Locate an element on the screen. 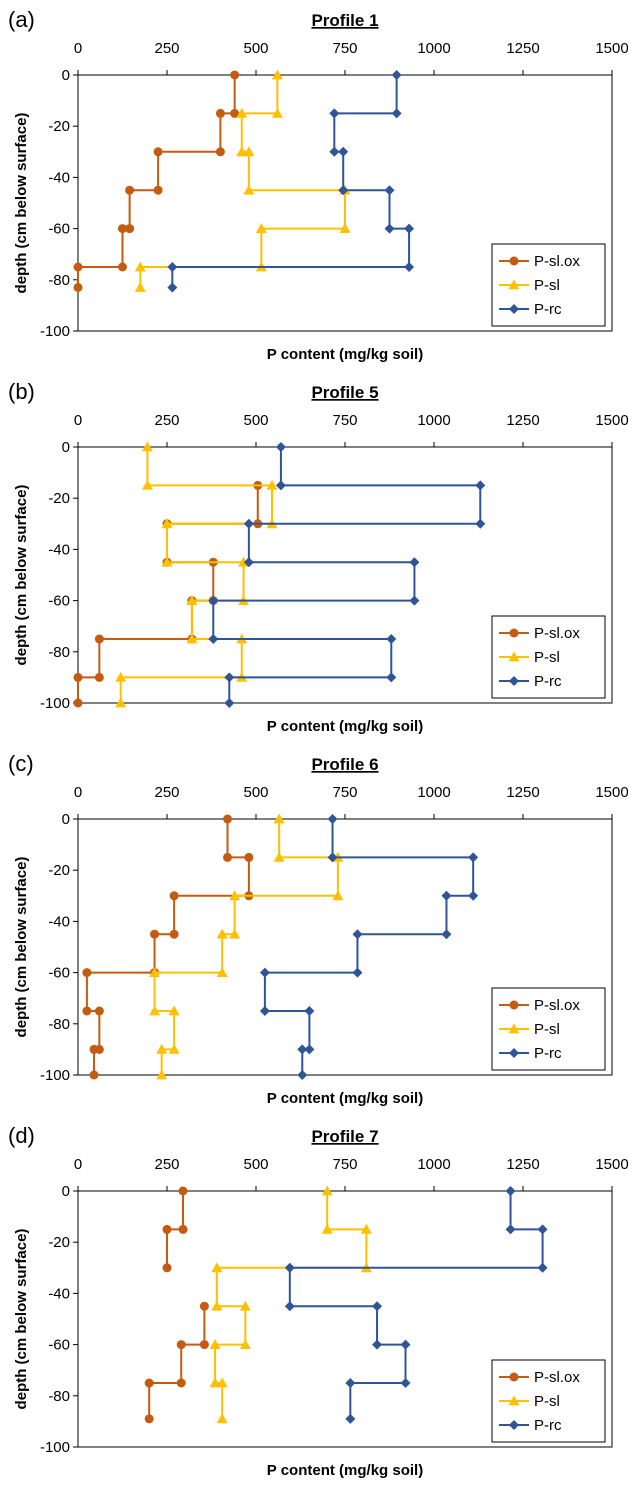 The width and height of the screenshot is (633, 1505). series-P-sl is located at coordinates (290, 1304).